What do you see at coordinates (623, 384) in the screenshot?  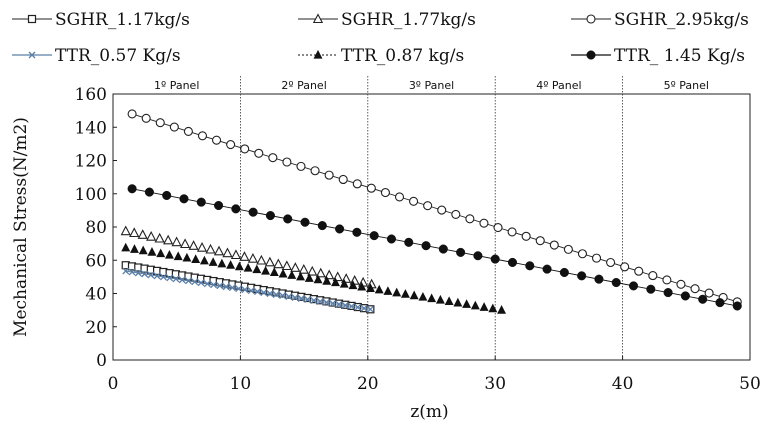 I see `x-tick-label: 40` at bounding box center [623, 384].